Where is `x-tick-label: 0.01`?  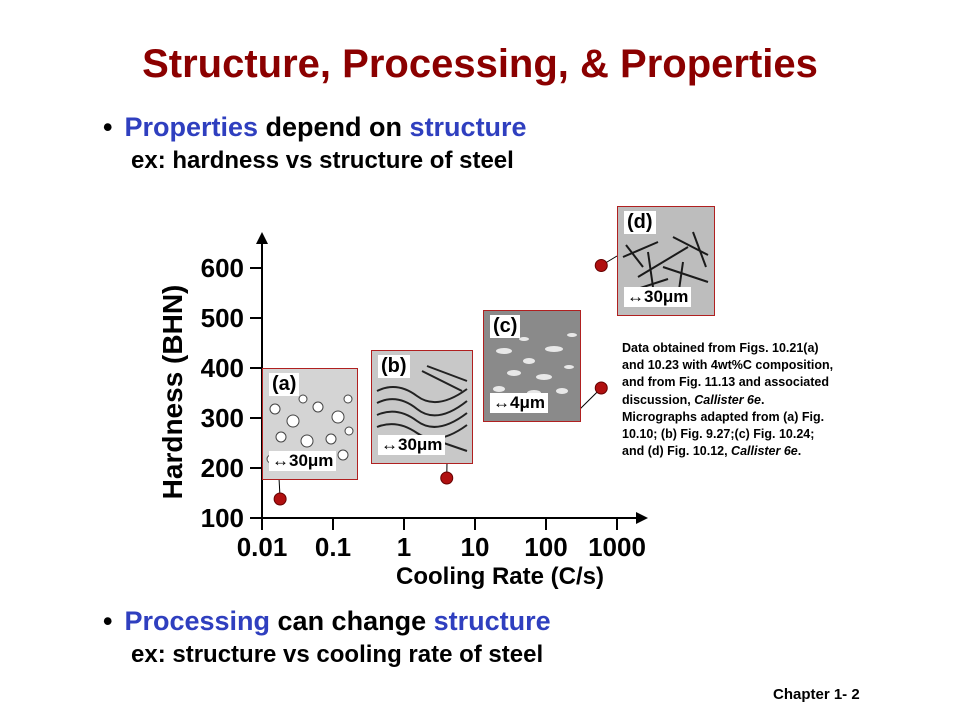
x-tick-label: 0.01 is located at coordinates (262, 547).